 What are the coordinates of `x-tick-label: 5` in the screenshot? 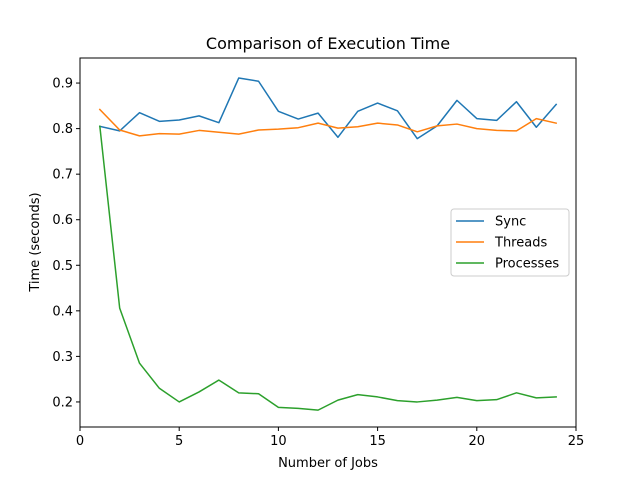 It's located at (179, 441).